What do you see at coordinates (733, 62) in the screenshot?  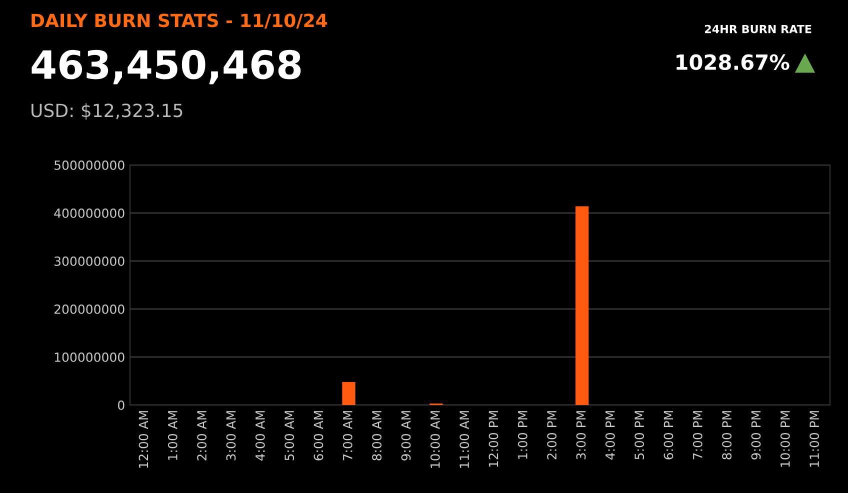 I see `text: 1028.67%` at bounding box center [733, 62].